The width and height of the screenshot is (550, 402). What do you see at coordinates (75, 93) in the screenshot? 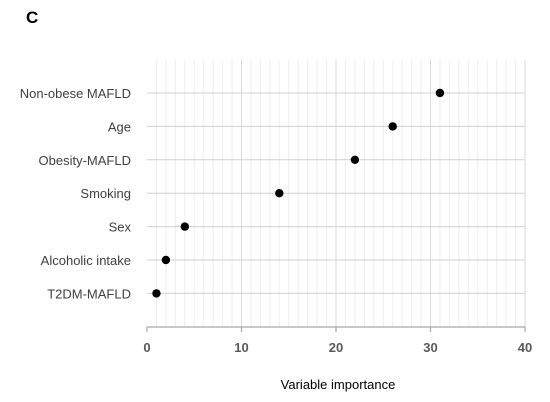
I see `y-category-label: Non-obese MAFLD` at bounding box center [75, 93].